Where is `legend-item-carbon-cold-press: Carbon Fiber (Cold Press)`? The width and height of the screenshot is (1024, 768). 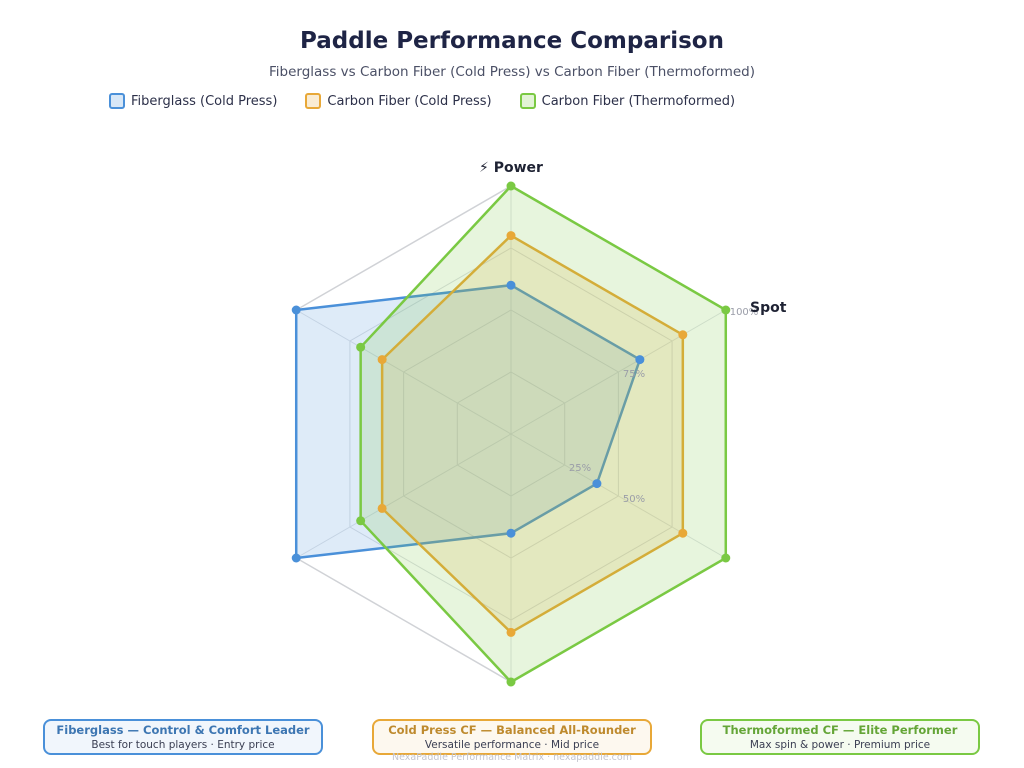 legend-item-carbon-cold-press: Carbon Fiber (Cold Press) is located at coordinates (398, 101).